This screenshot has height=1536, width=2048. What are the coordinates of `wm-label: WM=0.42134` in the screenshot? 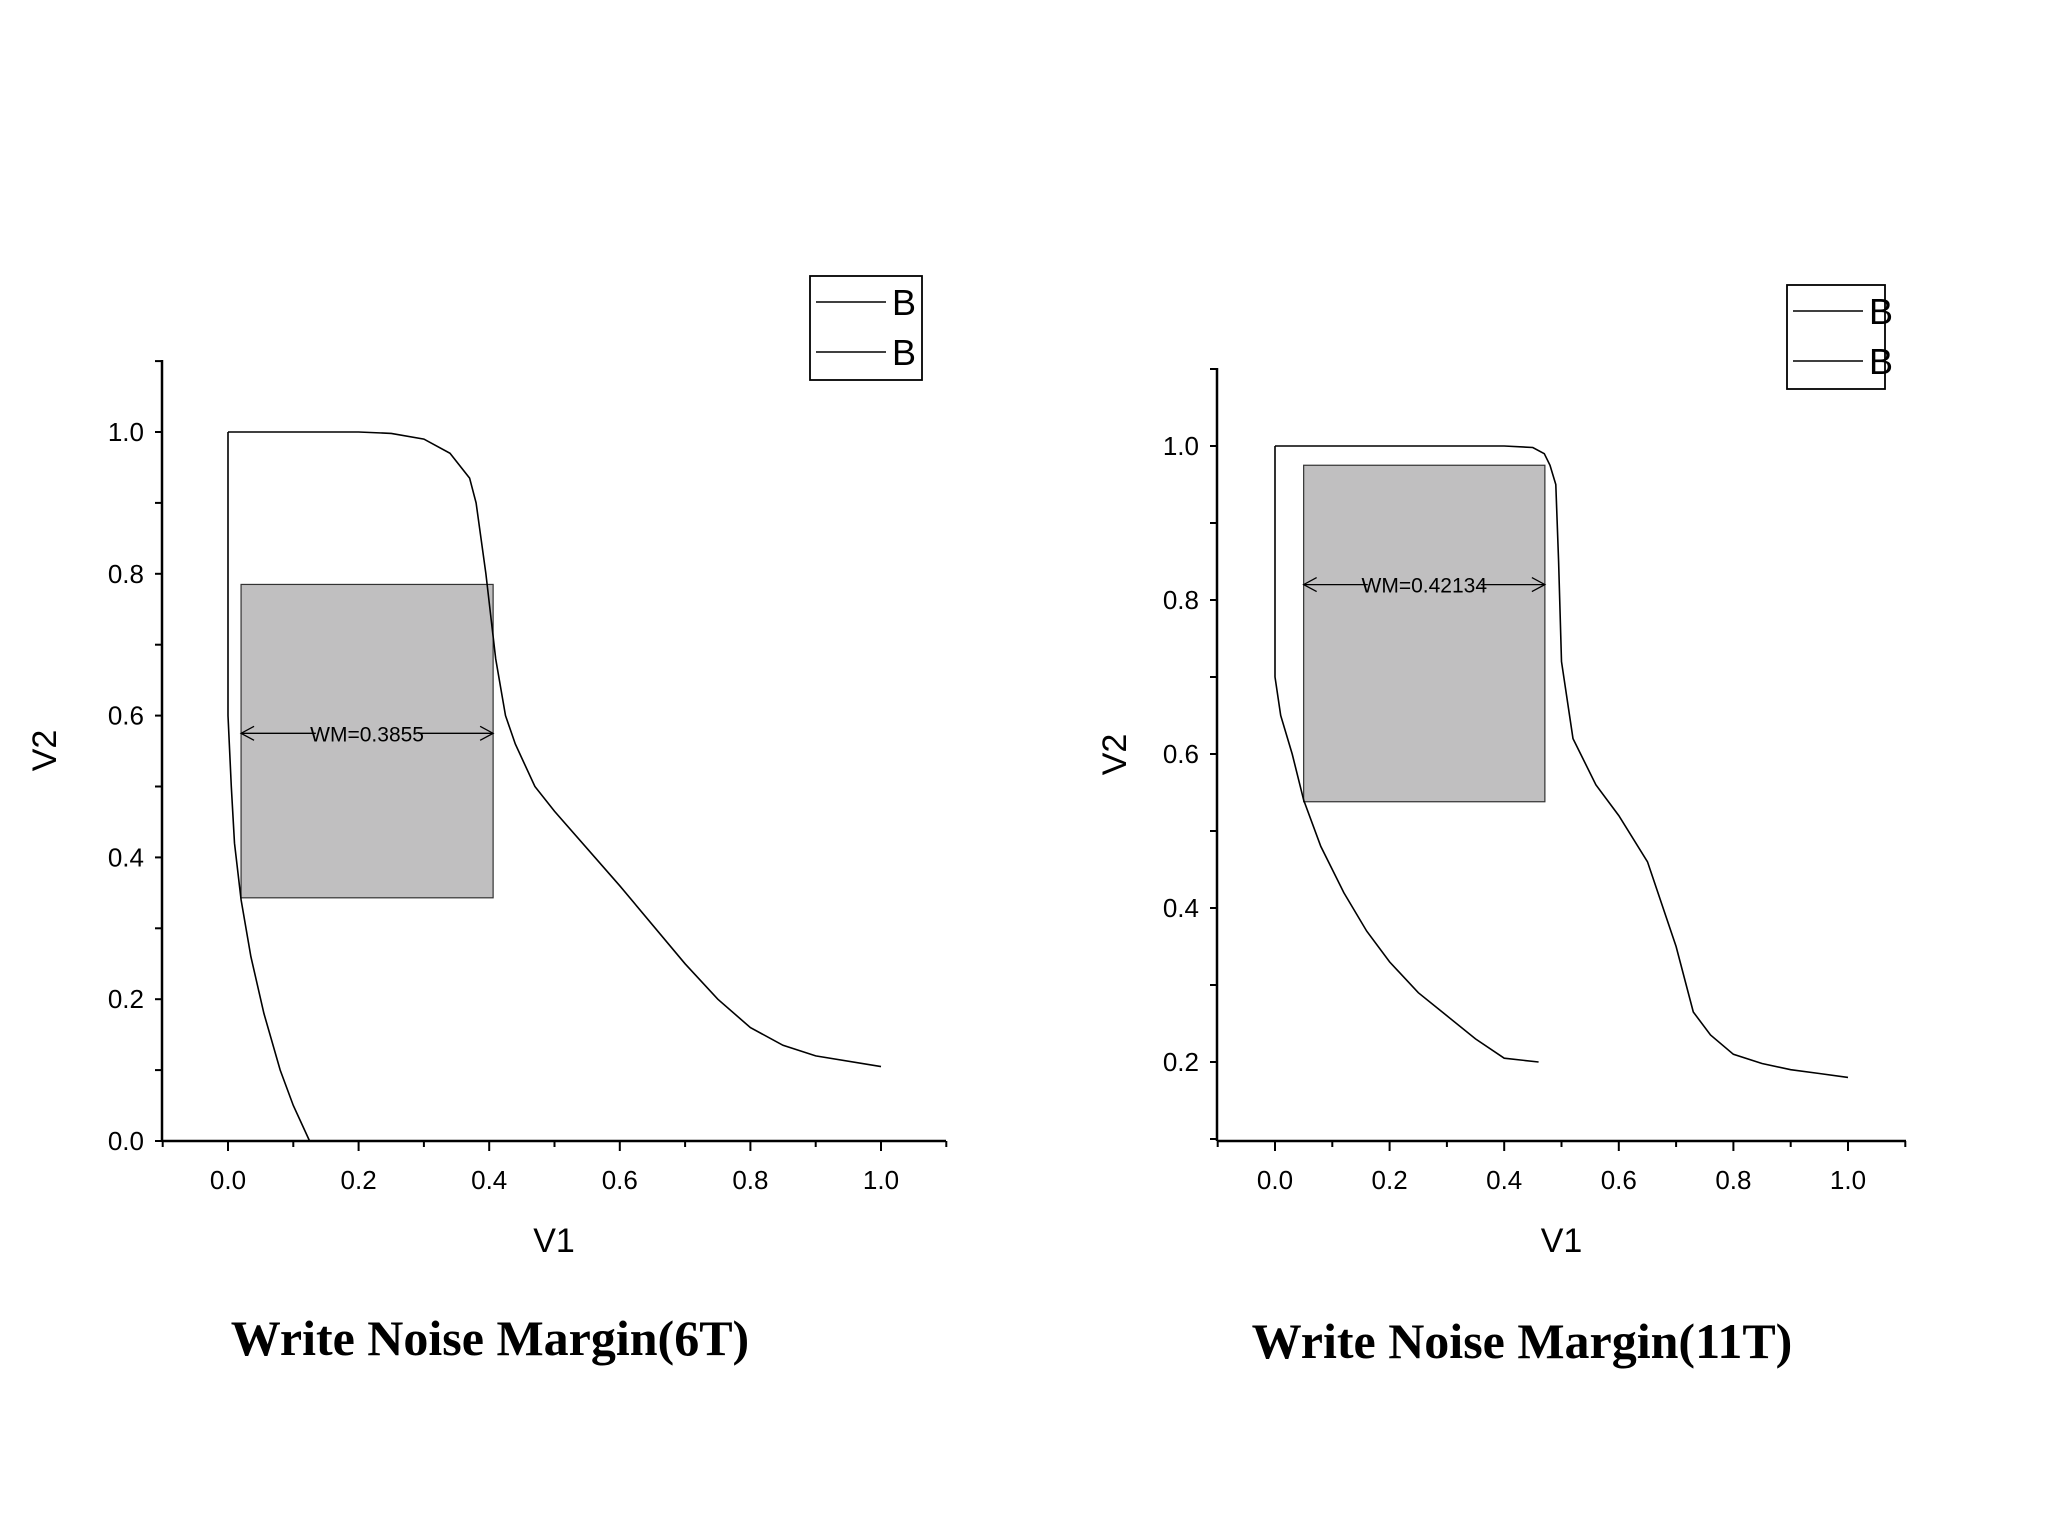 It's located at (1425, 586).